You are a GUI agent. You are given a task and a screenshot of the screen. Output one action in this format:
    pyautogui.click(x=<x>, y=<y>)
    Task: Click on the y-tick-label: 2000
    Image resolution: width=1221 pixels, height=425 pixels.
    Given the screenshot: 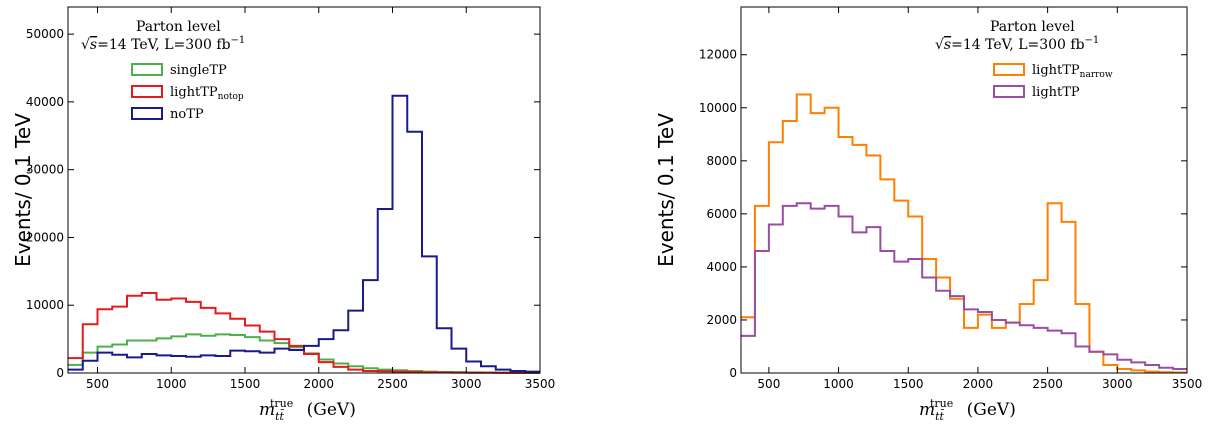 What is the action you would take?
    pyautogui.click(x=721, y=320)
    